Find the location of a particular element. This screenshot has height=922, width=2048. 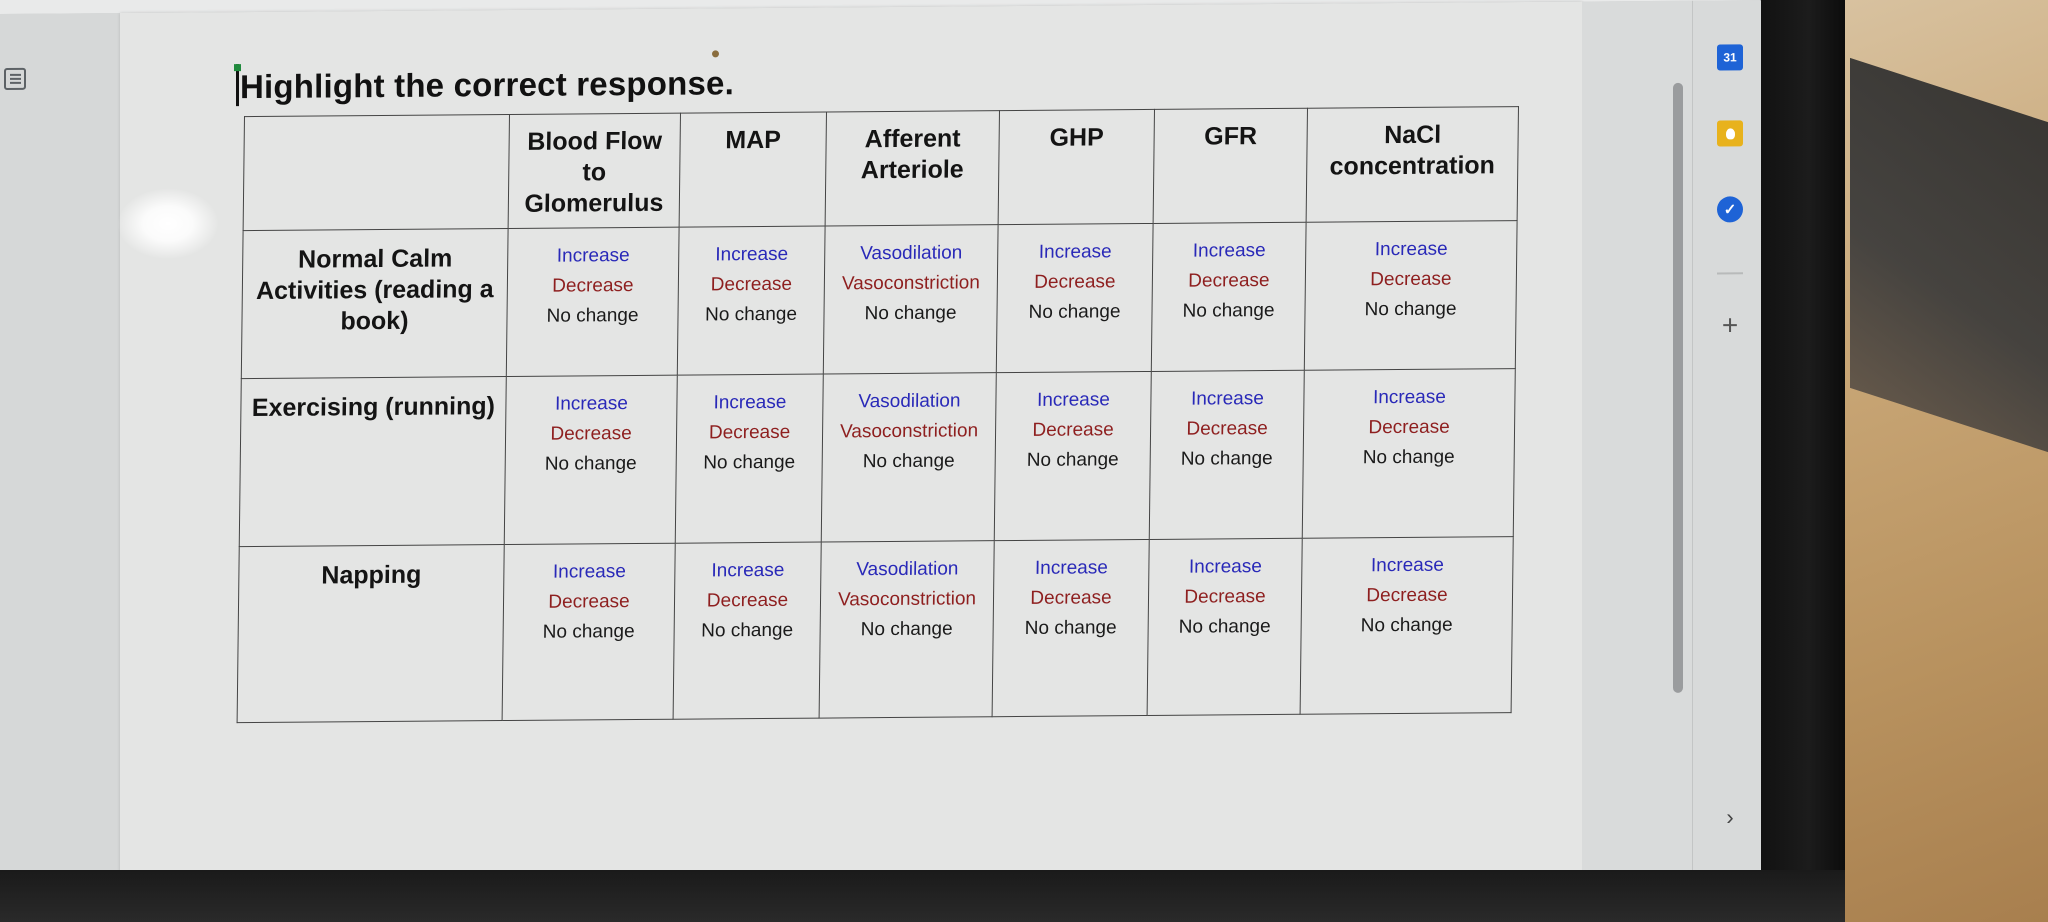

plus-icon: + is located at coordinates (1730, 325).